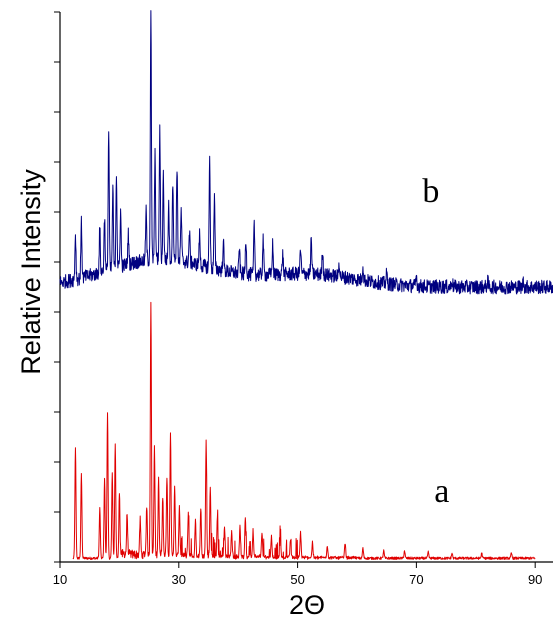  Describe the element at coordinates (416, 579) in the screenshot. I see `x-tick-label: 70` at that location.